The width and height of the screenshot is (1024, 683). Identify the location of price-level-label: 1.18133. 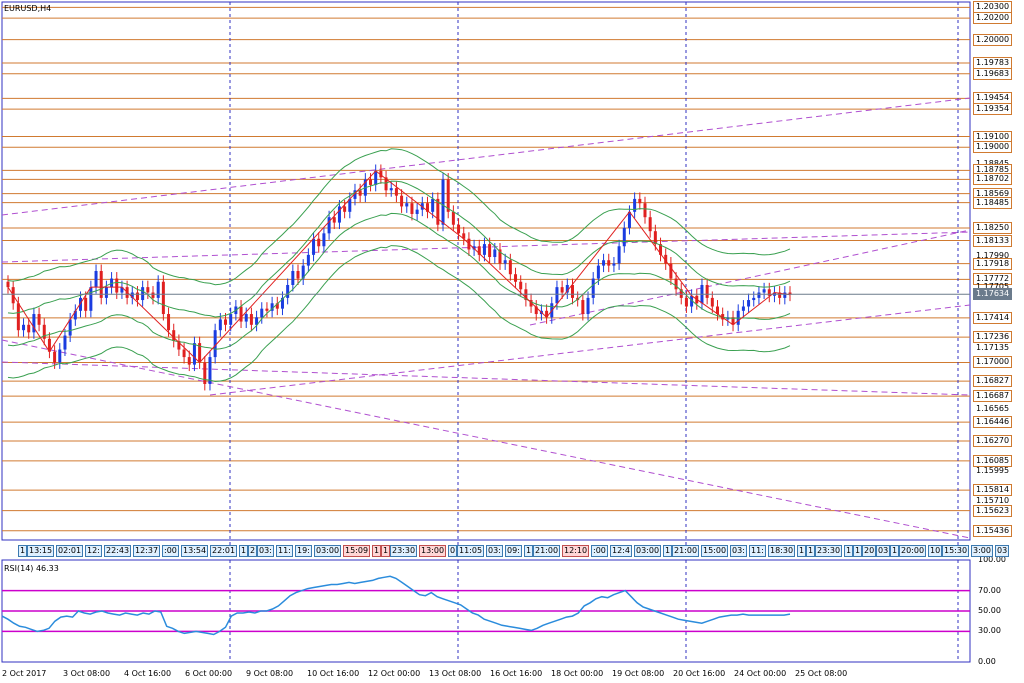
(993, 240).